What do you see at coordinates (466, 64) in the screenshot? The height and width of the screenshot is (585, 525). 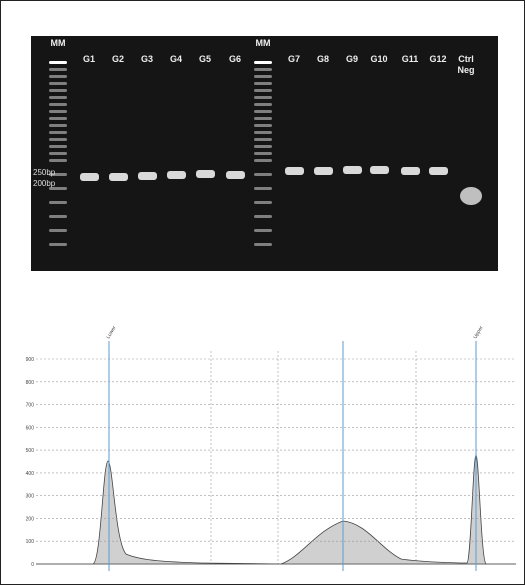 I see `lane-label: Ctrl Neg` at bounding box center [466, 64].